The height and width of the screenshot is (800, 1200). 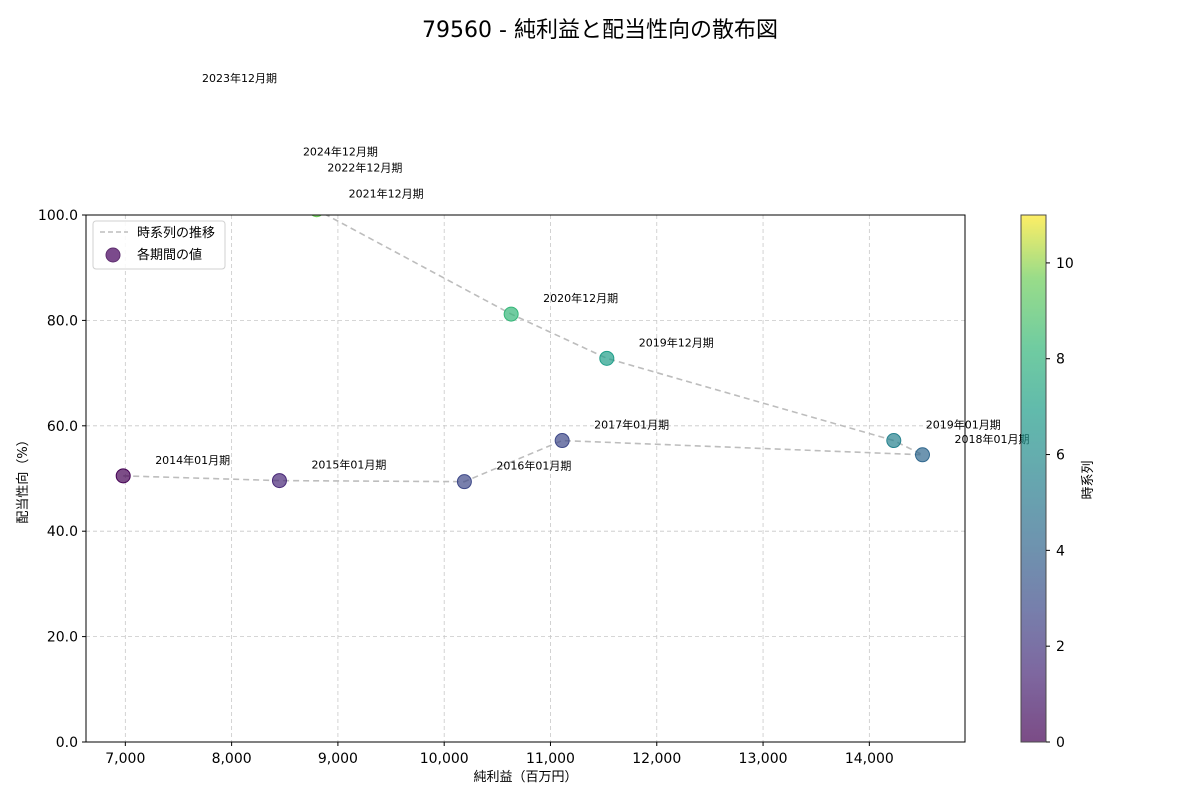 I want to click on point-label: 2018年01月期, so click(x=991, y=439).